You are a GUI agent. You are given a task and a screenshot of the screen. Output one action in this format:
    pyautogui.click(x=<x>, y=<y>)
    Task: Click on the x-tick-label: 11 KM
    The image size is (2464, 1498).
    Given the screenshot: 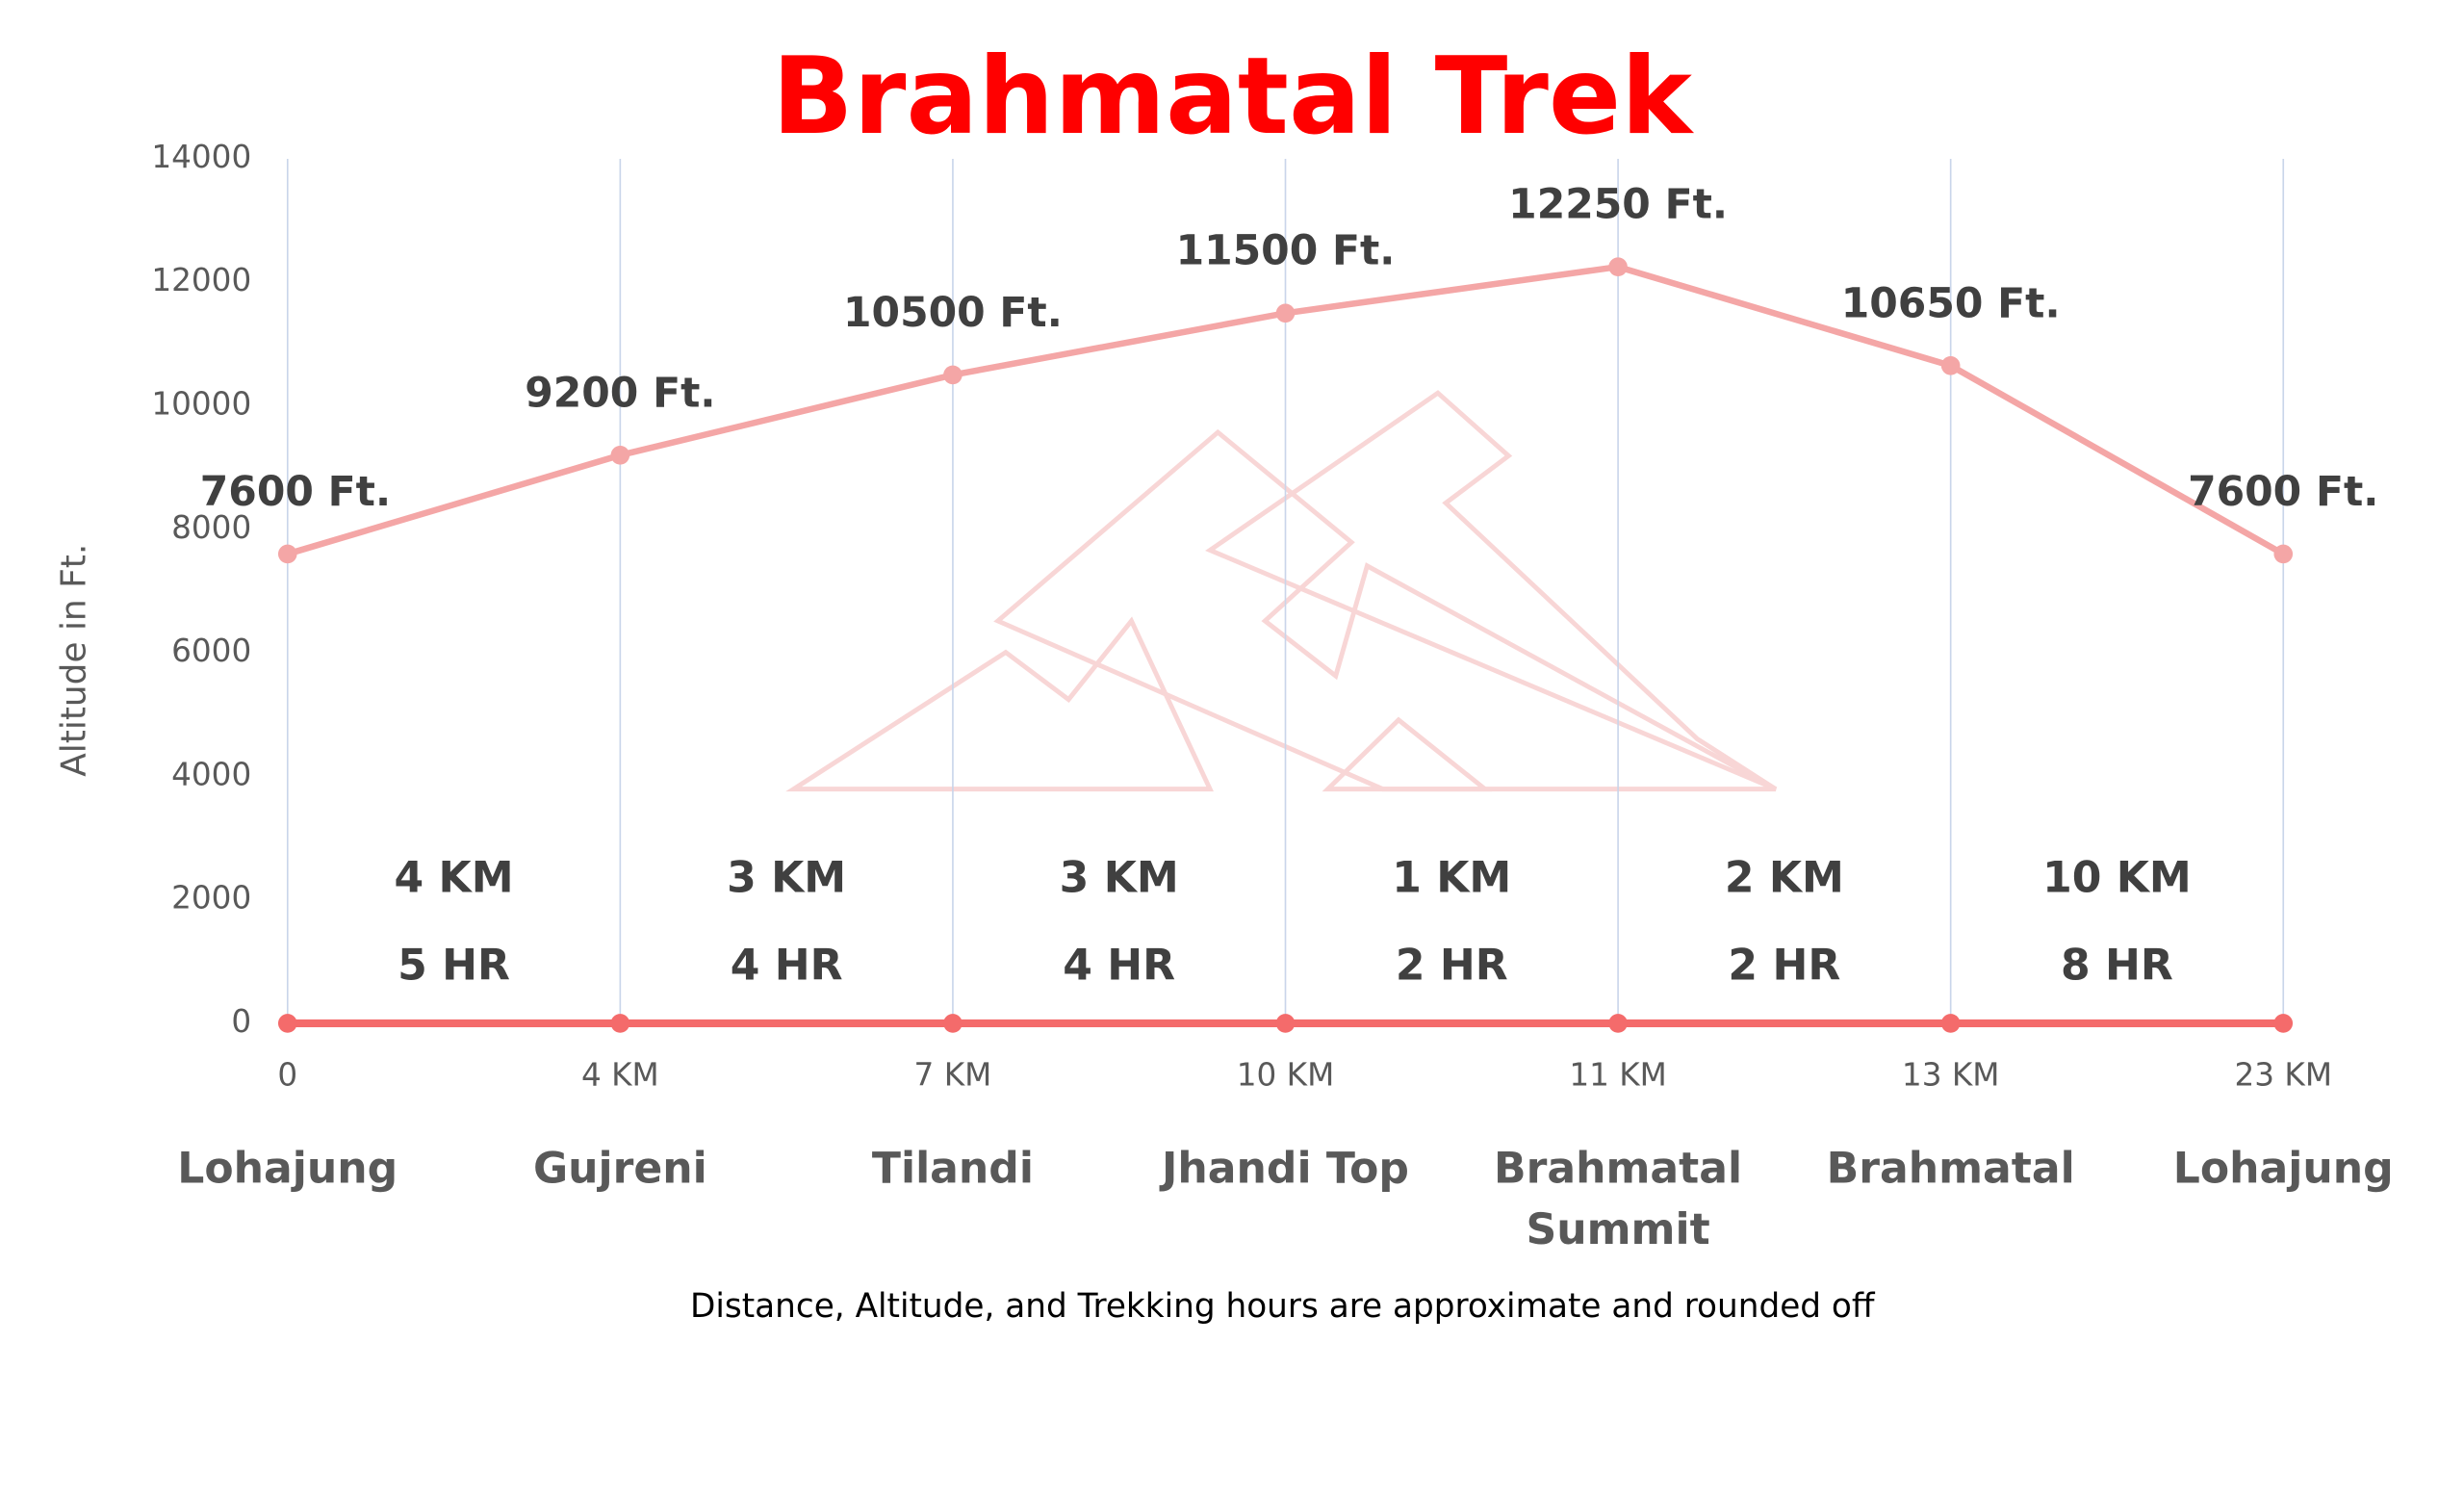 What is the action you would take?
    pyautogui.click(x=1617, y=1074)
    